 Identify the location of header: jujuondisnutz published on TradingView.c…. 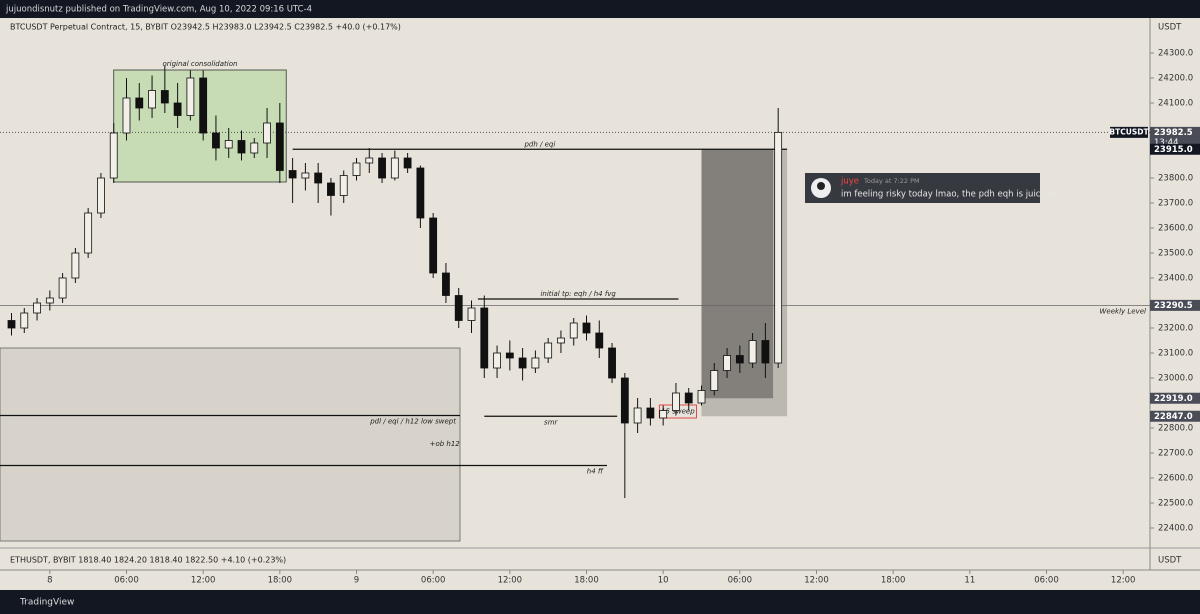
(158, 10).